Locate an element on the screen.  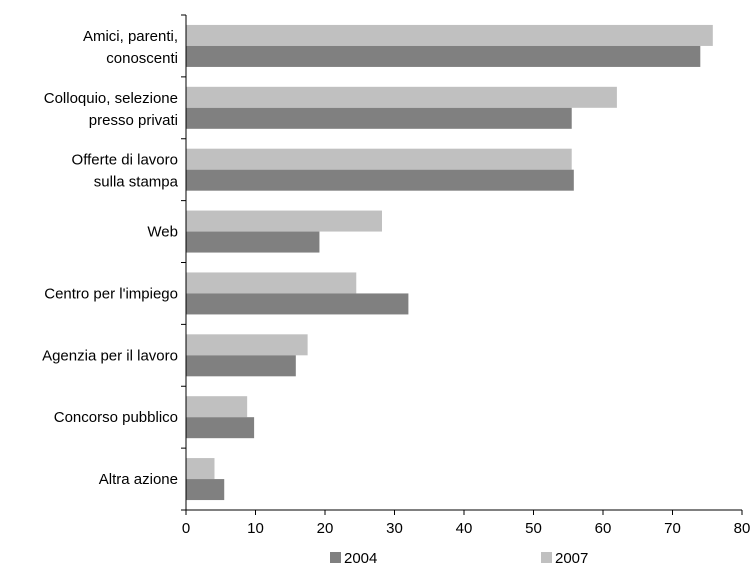
category-label: Amici, parenti, conoscenti is located at coordinates (130, 47).